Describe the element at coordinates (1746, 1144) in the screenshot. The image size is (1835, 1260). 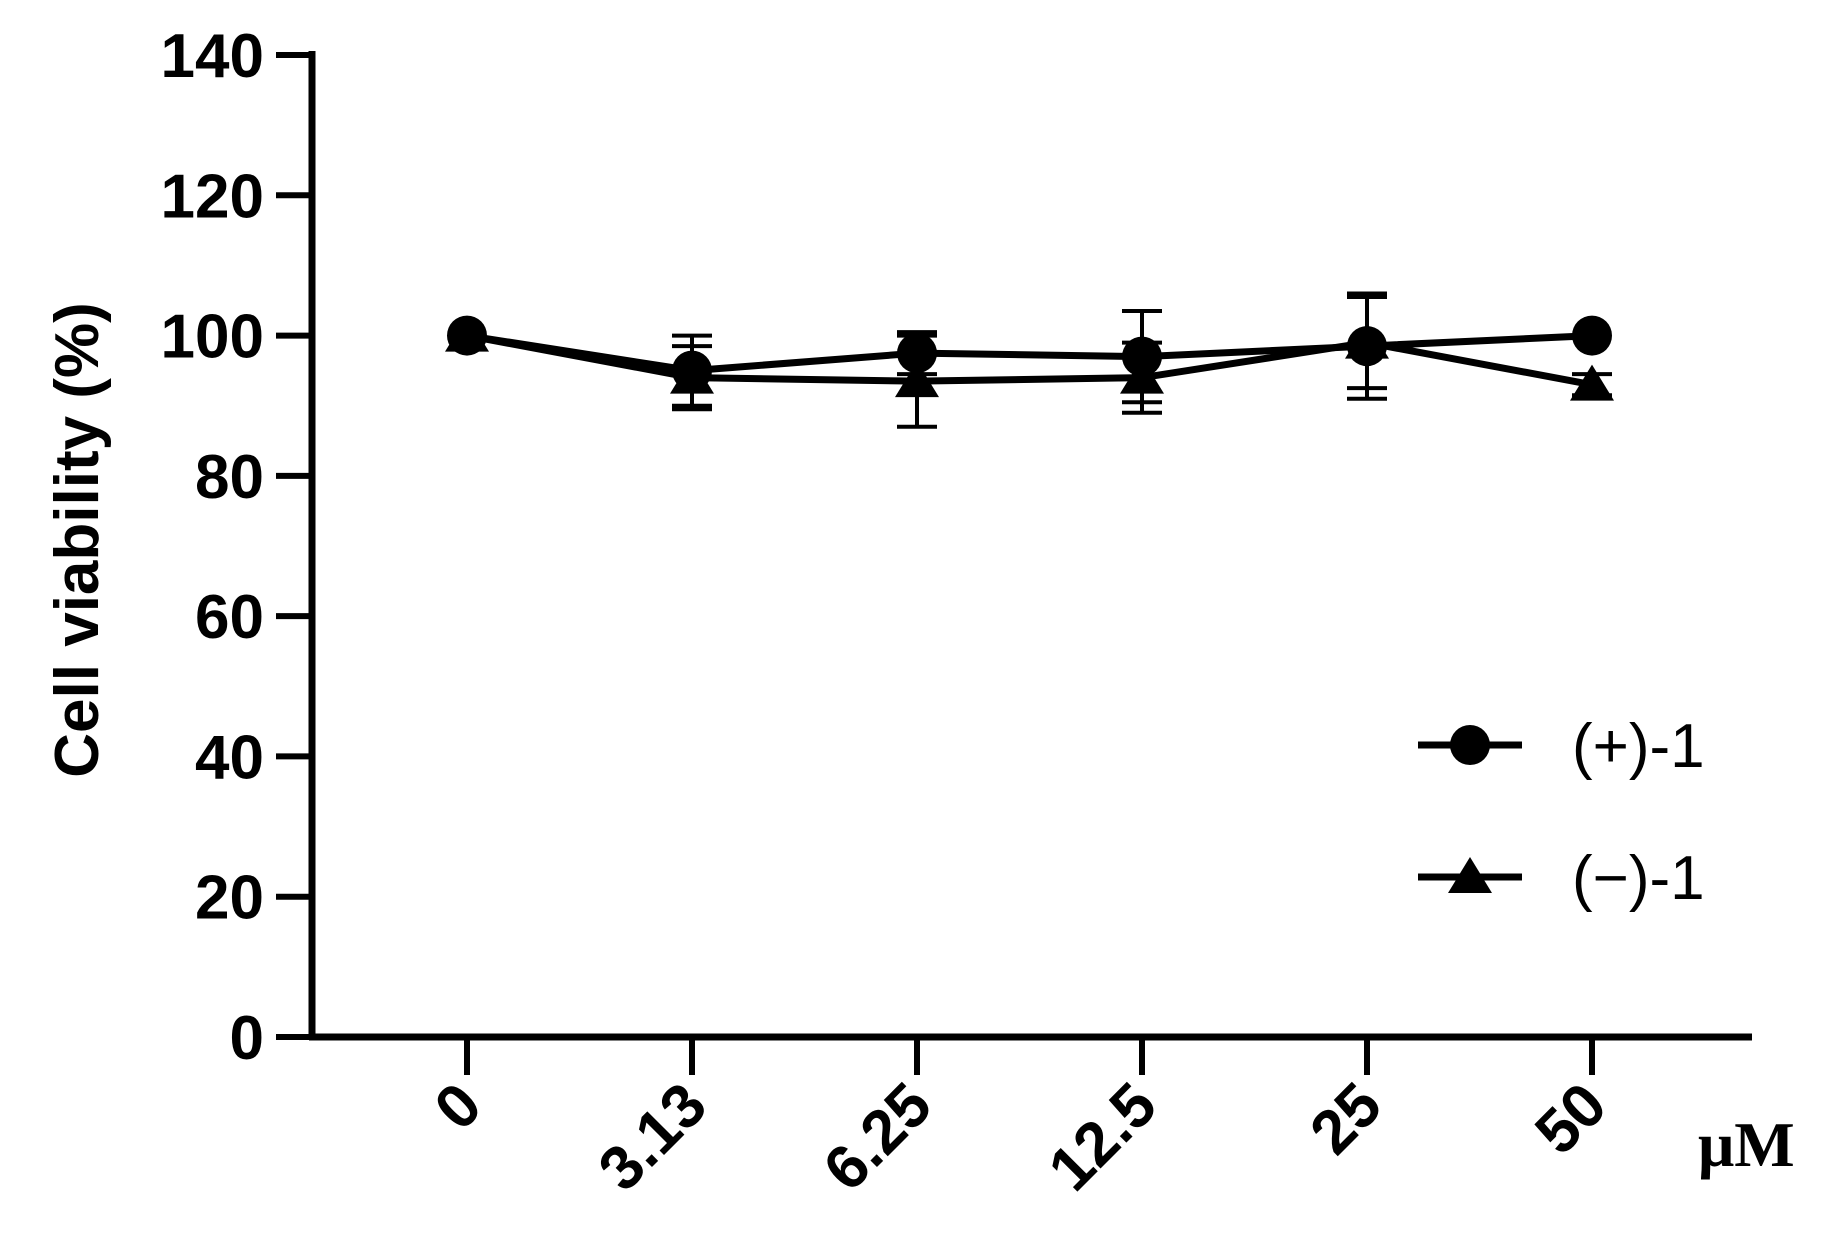
I see `x-axis-unit-label: μM` at that location.